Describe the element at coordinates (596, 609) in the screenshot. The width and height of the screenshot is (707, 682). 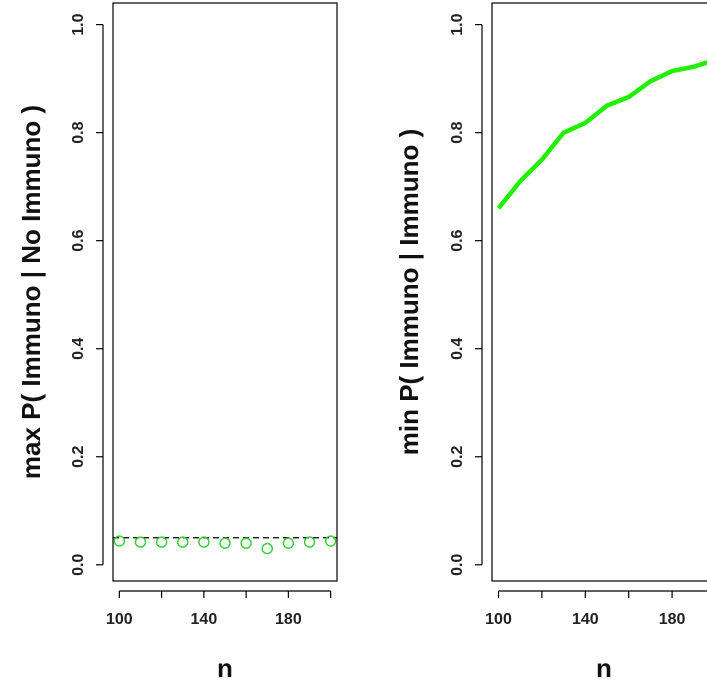
I see `x-axis-right: 100 140 180` at that location.